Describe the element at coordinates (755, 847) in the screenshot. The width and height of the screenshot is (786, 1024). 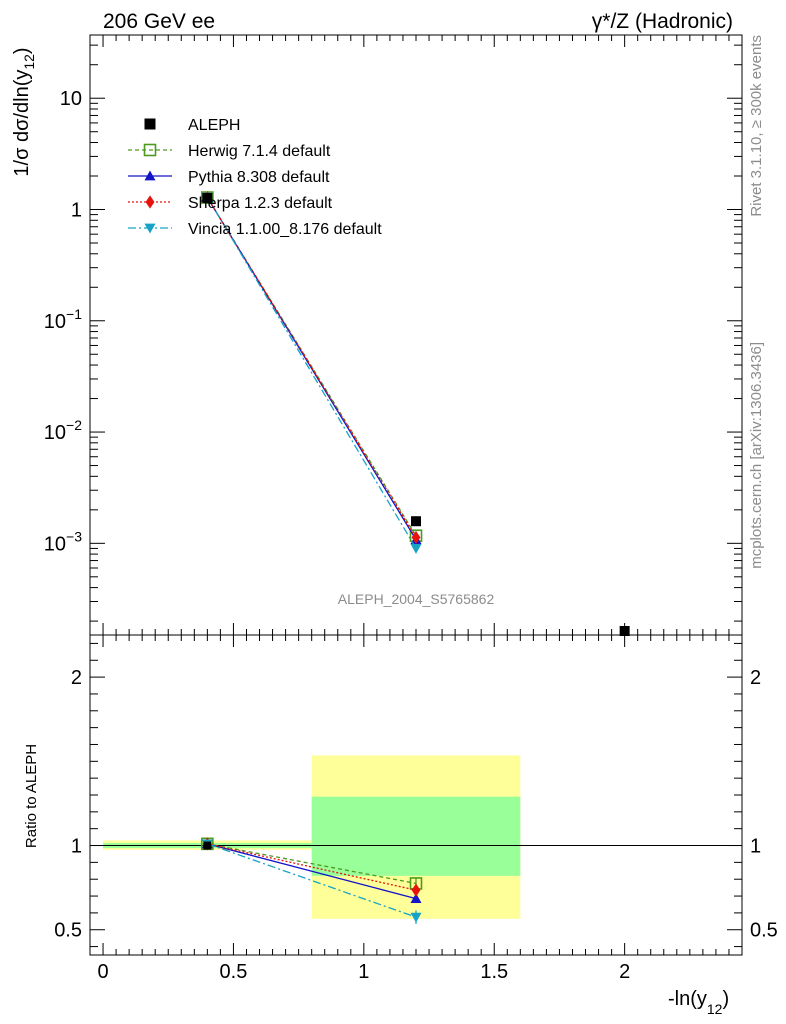
I see `ratio-y-tick-label-right: 1` at that location.